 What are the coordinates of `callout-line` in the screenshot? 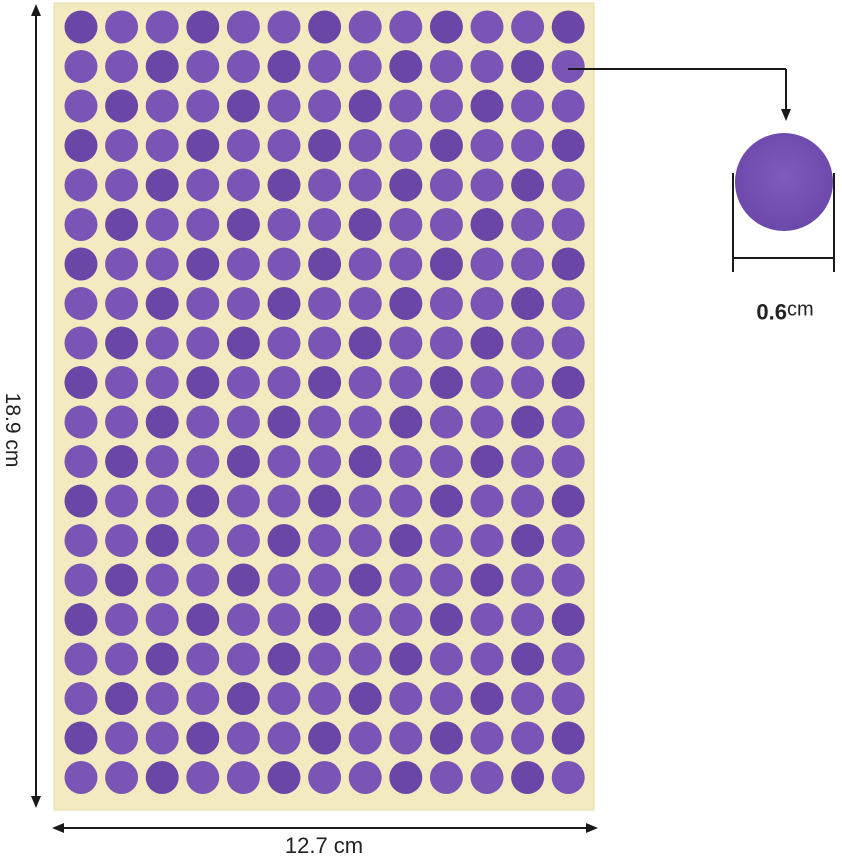 It's located at (679, 94).